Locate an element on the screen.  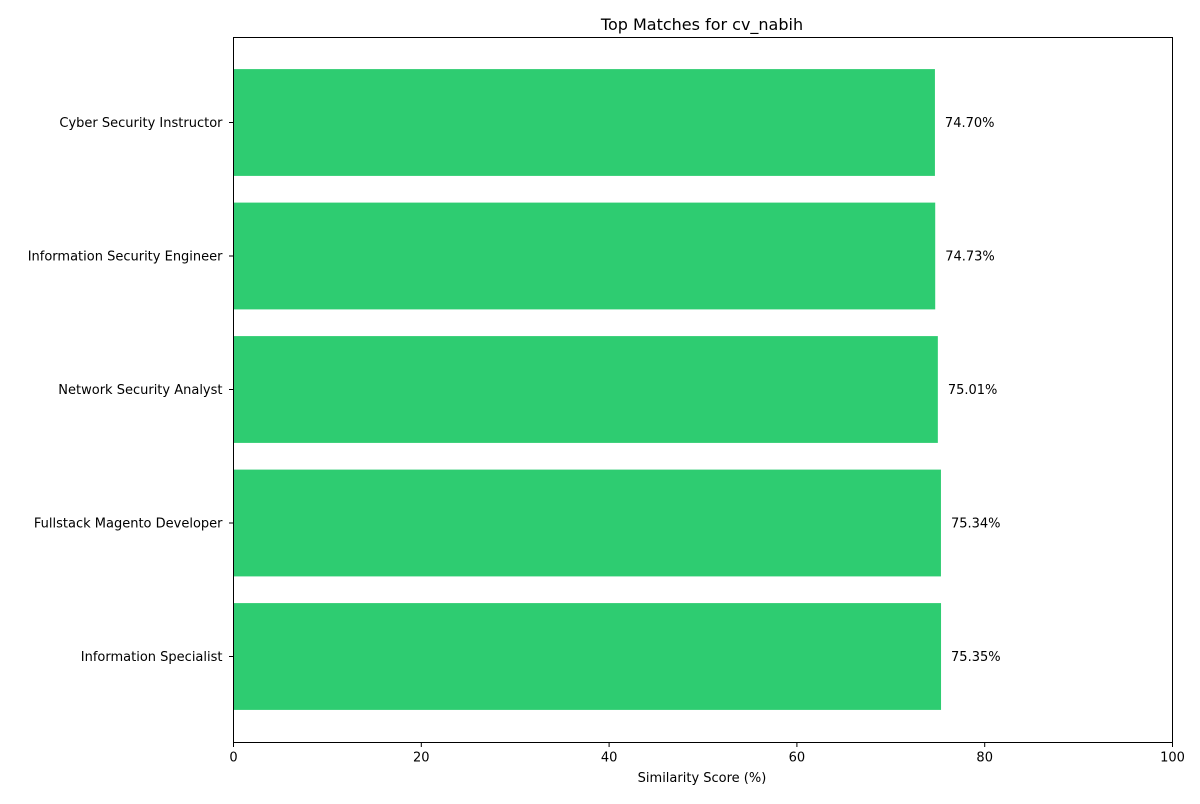
y-tick-label-3: Fullstack Magento Developer is located at coordinates (128, 524).